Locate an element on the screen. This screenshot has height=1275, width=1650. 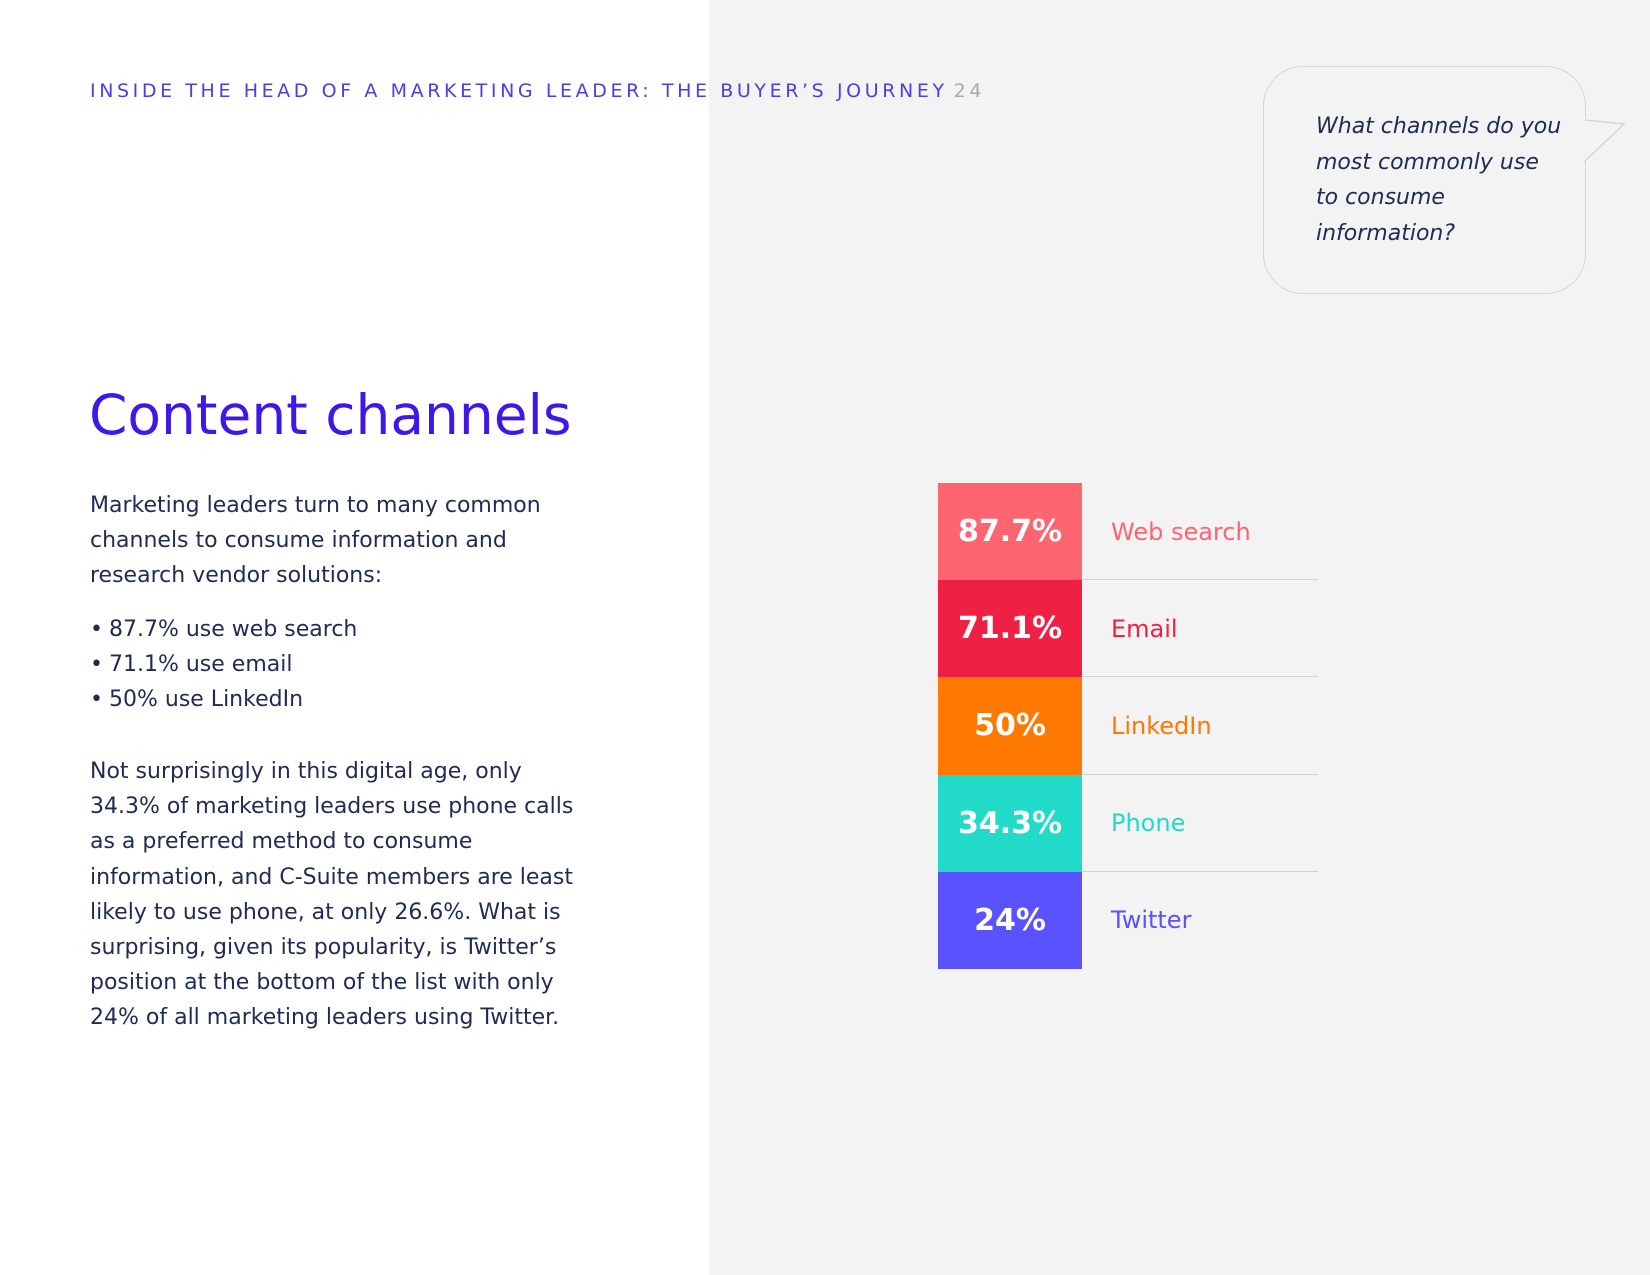
chart-category-label: Email is located at coordinates (1144, 628).